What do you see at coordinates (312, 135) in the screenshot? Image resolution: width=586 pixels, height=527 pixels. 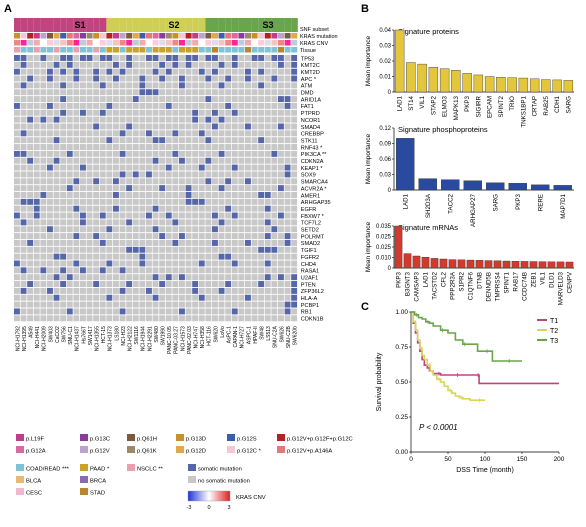 I see `gene-label: CREBBP` at bounding box center [312, 135].